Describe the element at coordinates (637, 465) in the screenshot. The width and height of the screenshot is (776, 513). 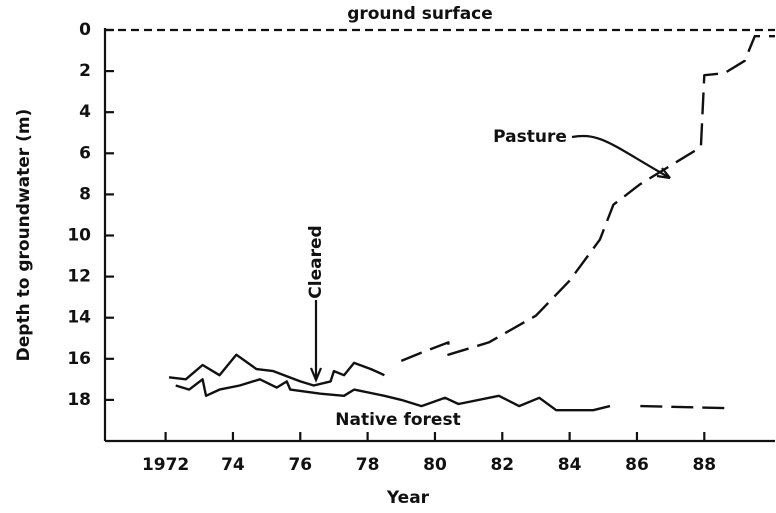
I see `x-tick-label: 86` at that location.